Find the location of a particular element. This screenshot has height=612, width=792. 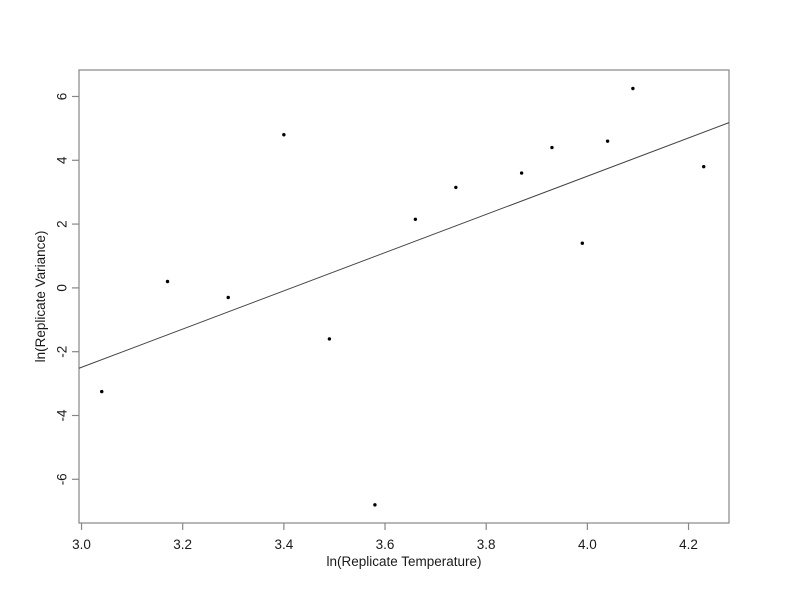

x-tick-label: 3.0 is located at coordinates (81, 544).